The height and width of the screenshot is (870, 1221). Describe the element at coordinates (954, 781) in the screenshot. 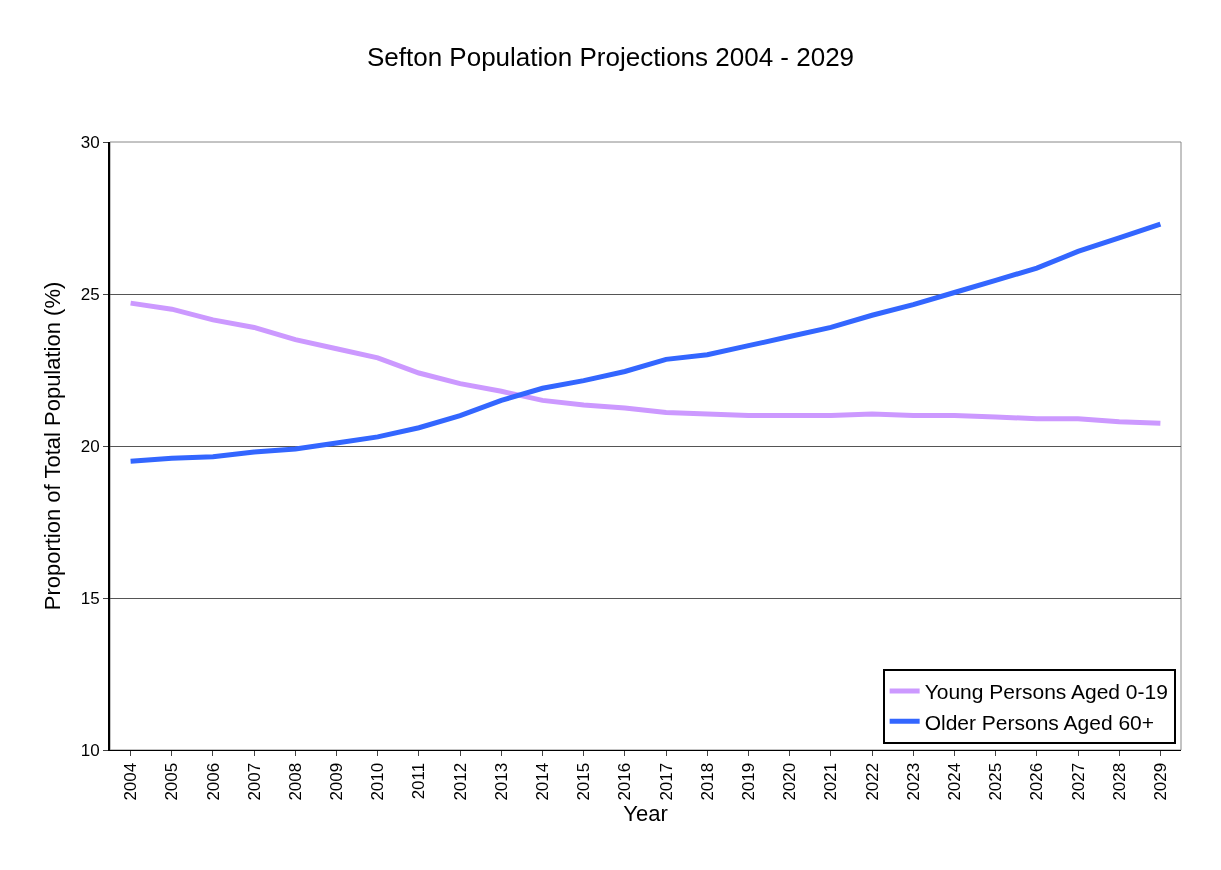

I see `x-tick-label: 2024` at that location.